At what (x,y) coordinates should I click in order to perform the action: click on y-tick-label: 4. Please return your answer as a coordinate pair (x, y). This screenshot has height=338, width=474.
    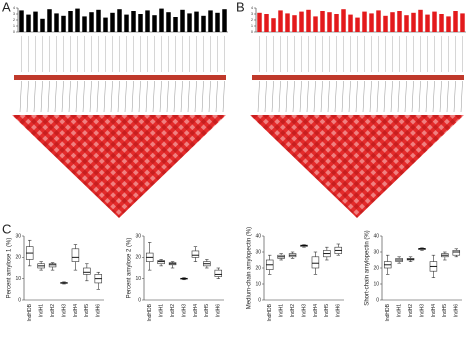
    Looking at the image, I should click on (14, 8).